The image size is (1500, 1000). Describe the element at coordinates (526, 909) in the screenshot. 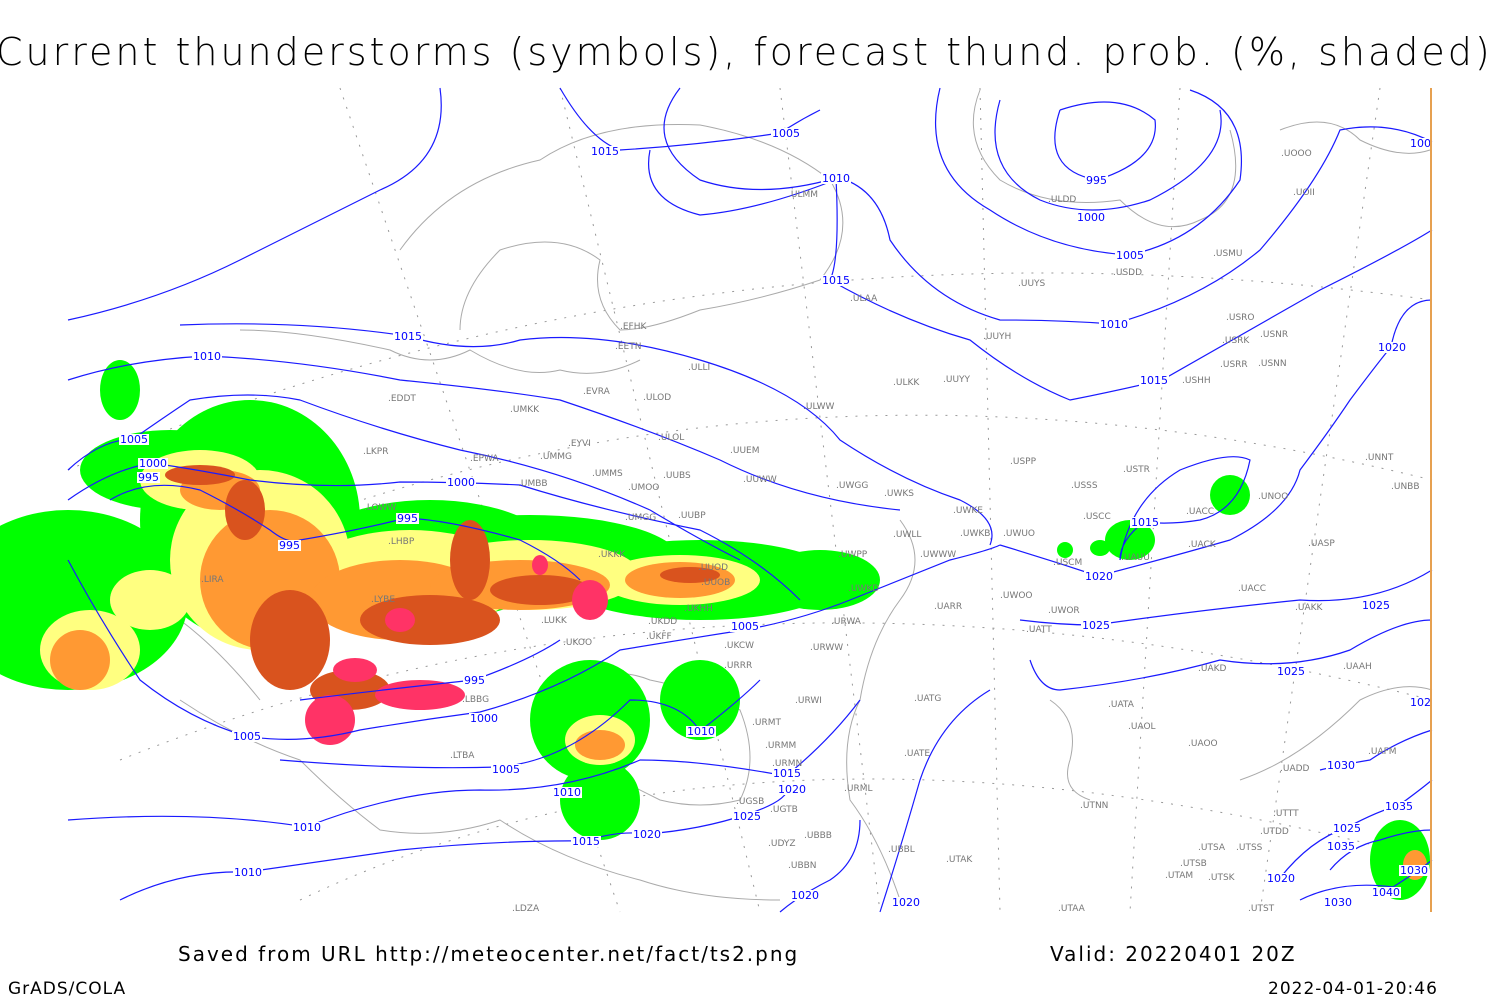

I see `station-label-ldza: .LDZA` at that location.